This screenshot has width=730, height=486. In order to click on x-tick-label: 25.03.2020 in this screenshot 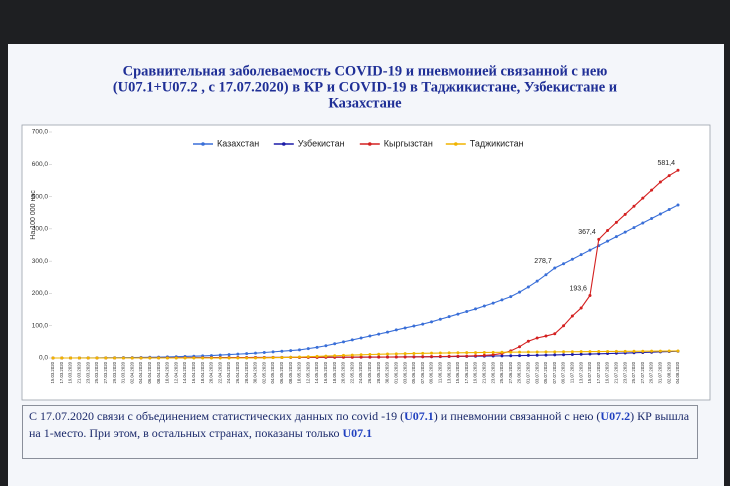, I will do `click(96, 372)`.